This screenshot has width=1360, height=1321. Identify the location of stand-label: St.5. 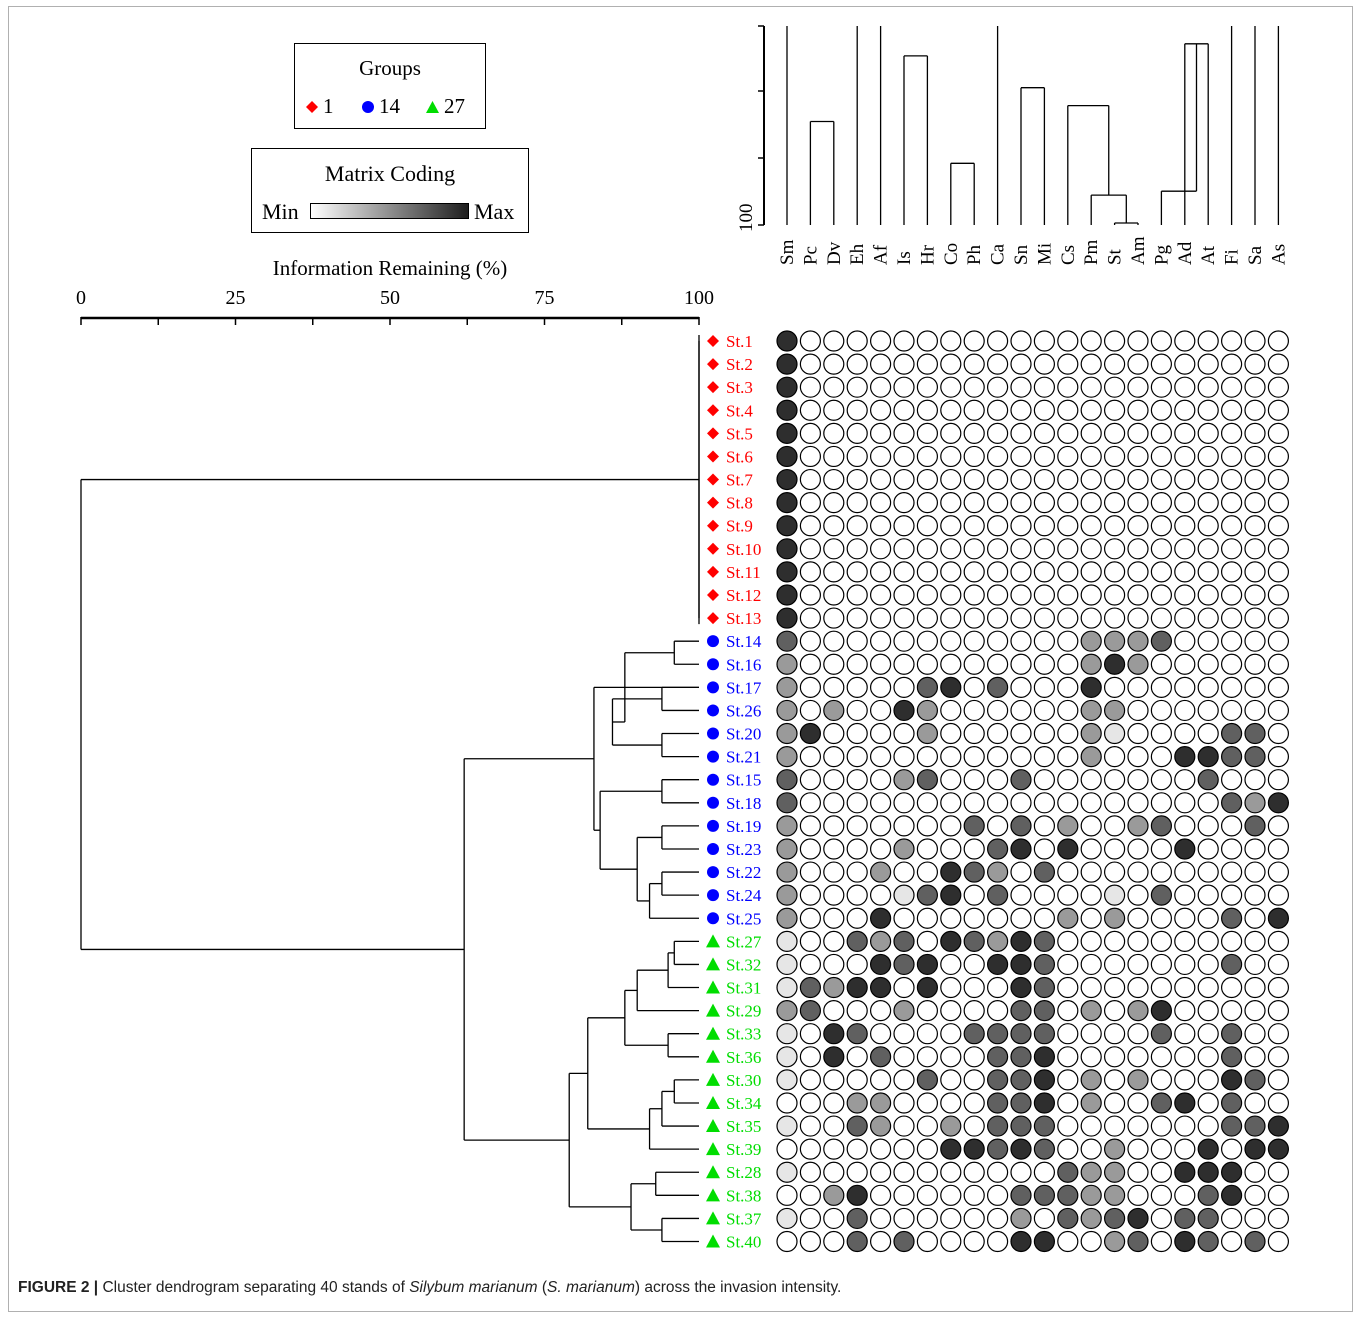
(739, 433).